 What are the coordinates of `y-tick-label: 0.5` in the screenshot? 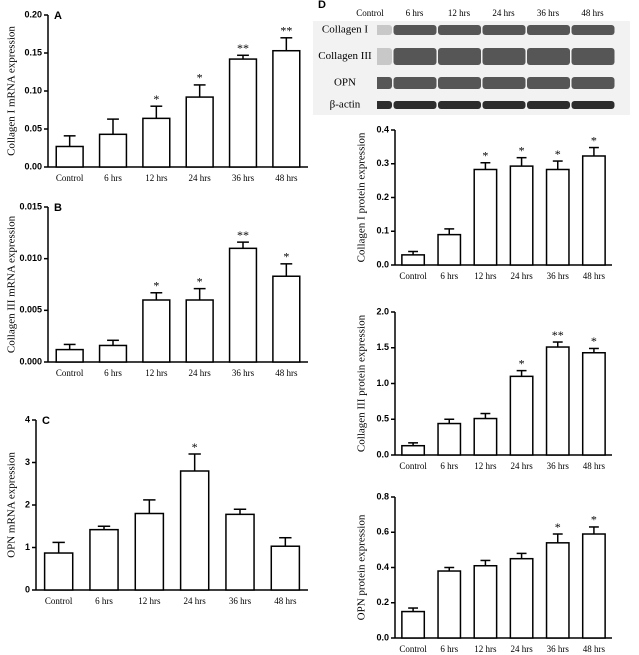 It's located at (382, 419).